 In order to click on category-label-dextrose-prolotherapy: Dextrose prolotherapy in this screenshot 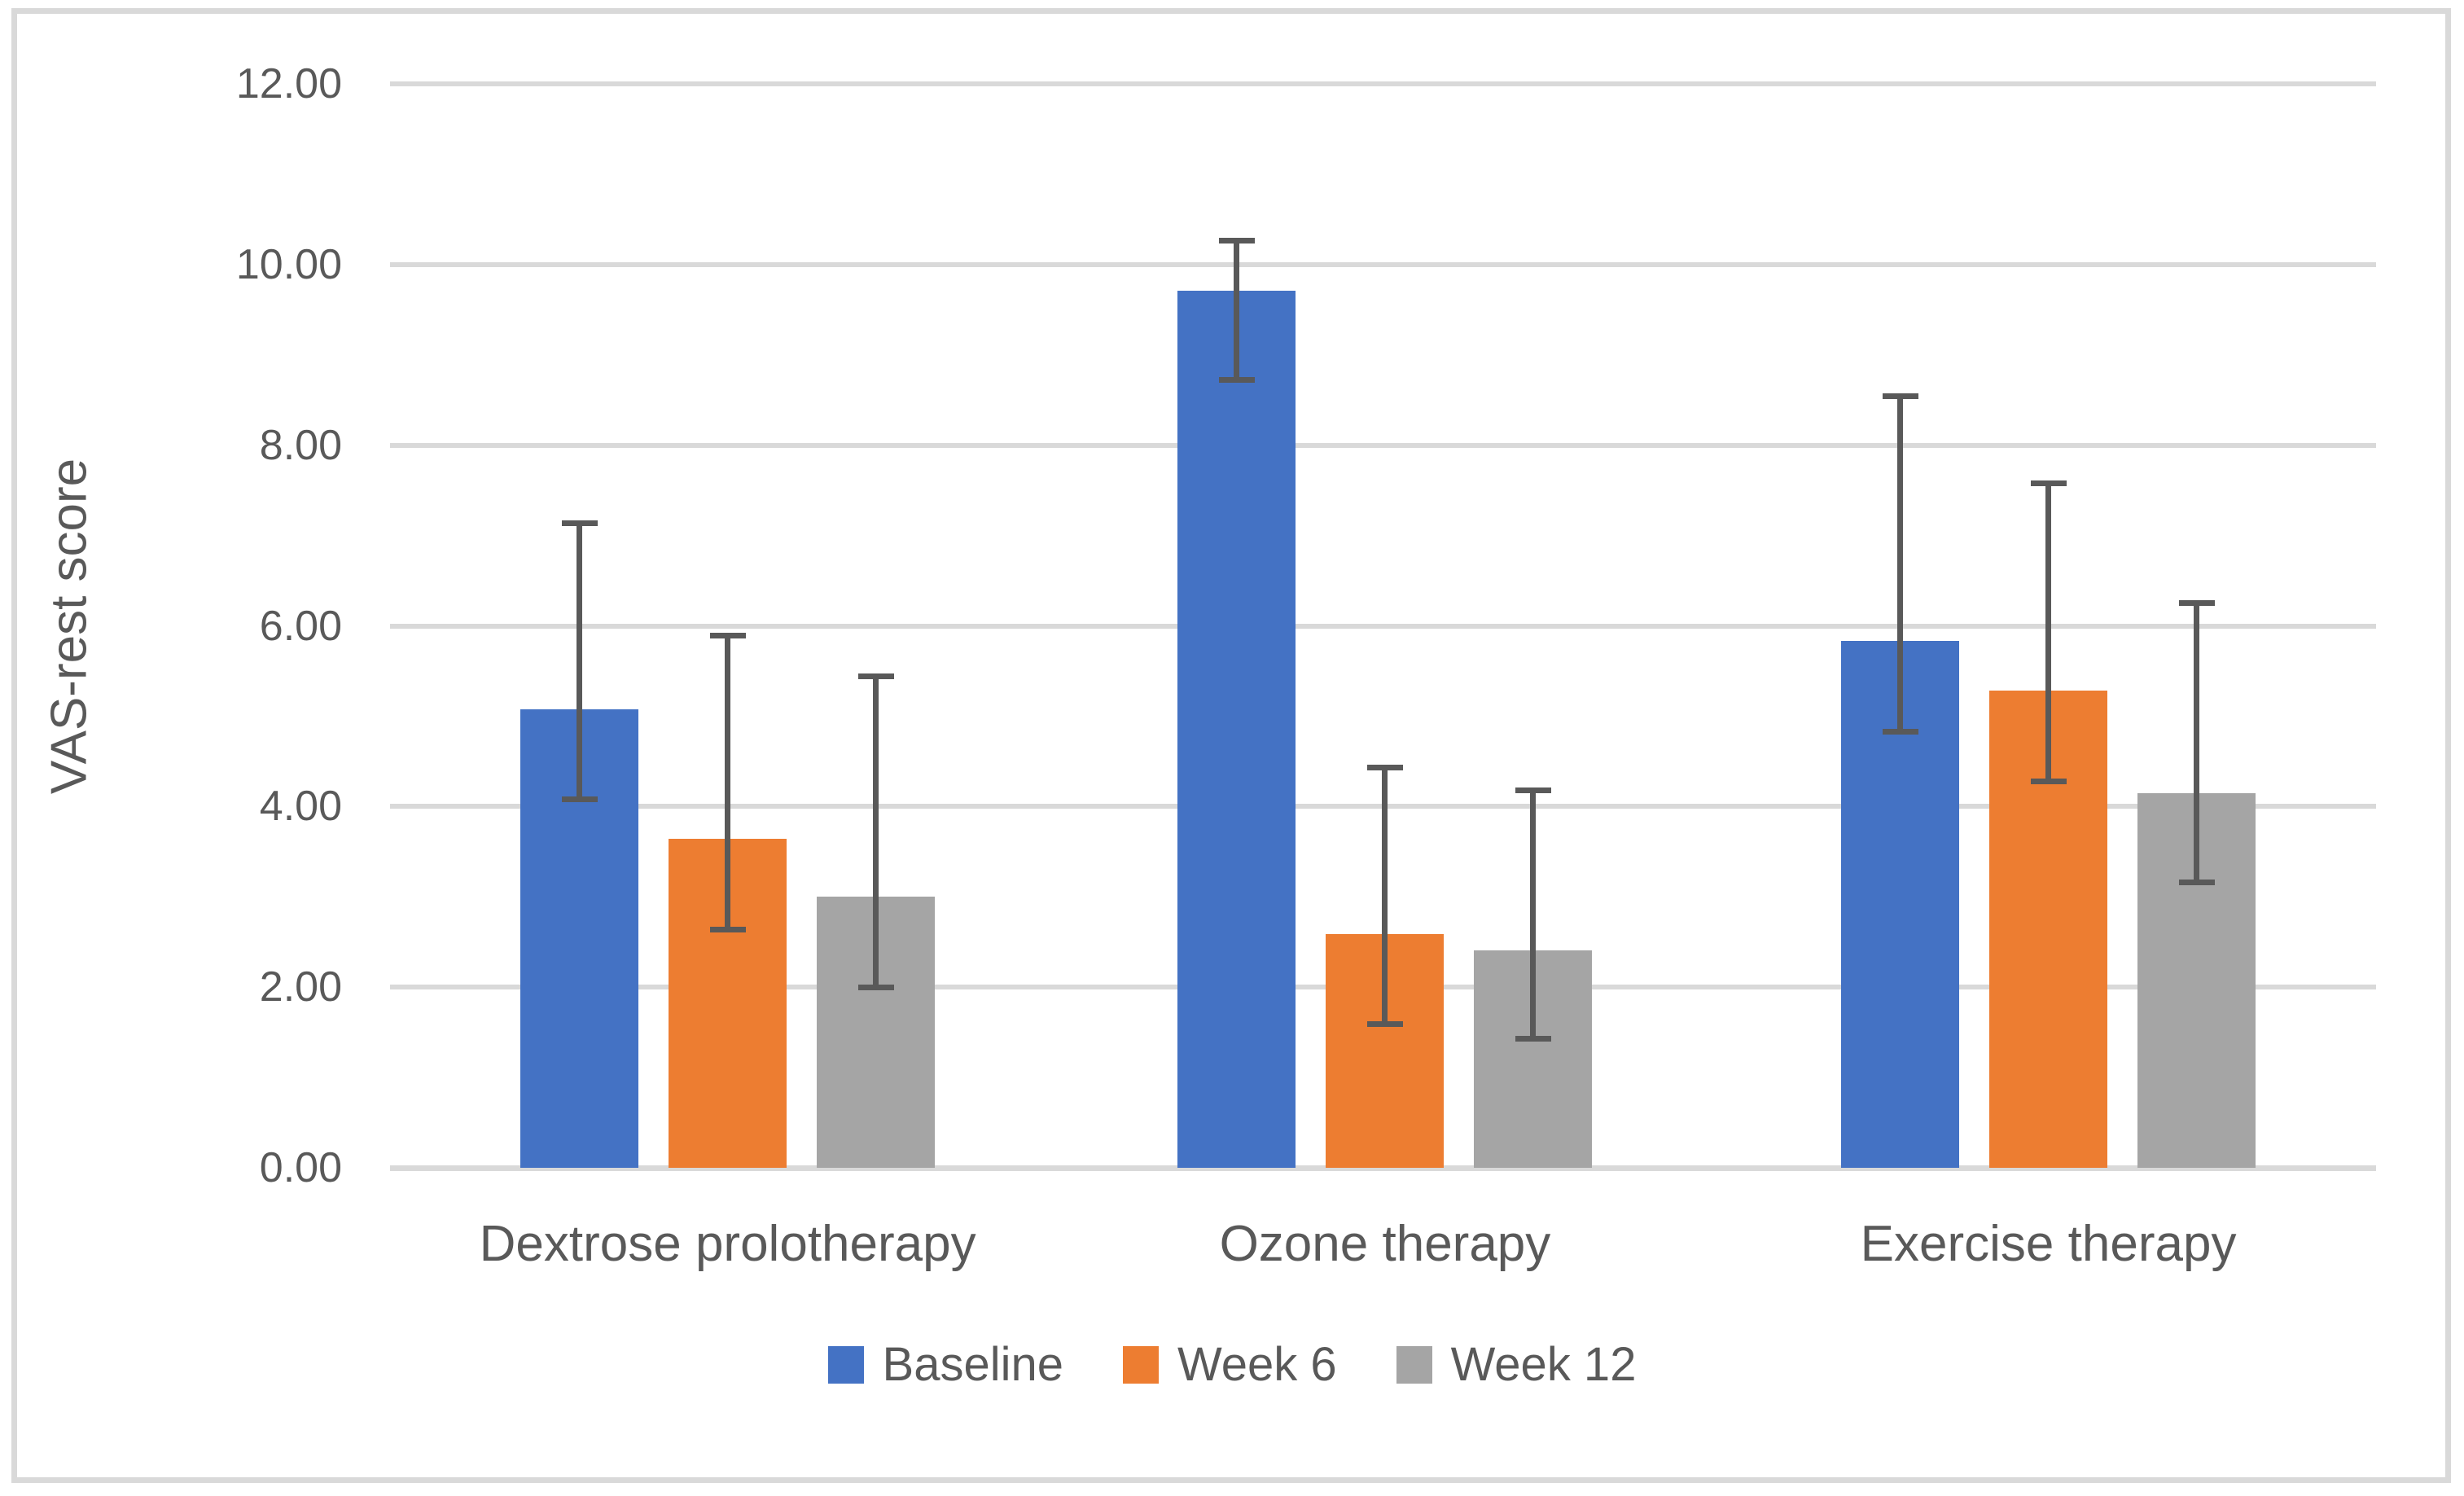, I will do `click(727, 1244)`.